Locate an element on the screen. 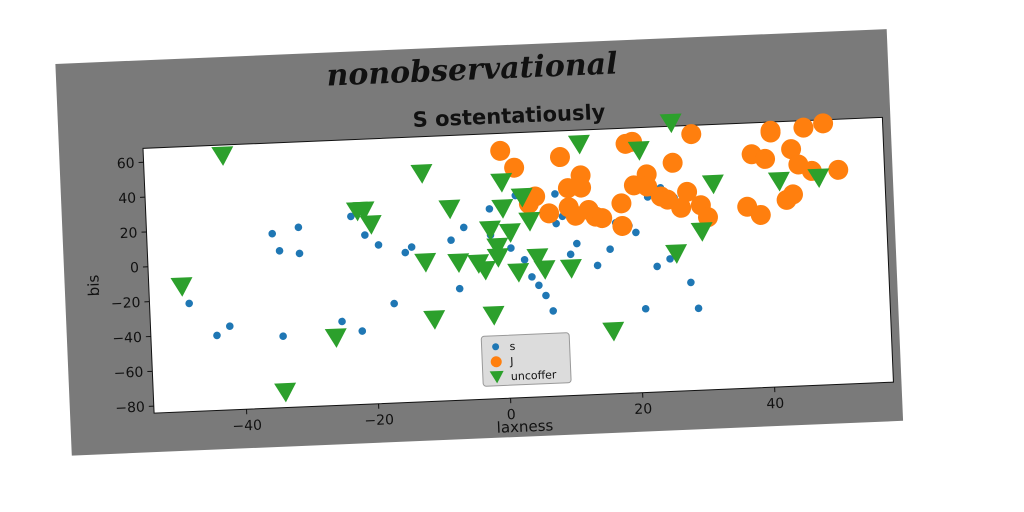  x-tick-label: −20 is located at coordinates (379, 420).